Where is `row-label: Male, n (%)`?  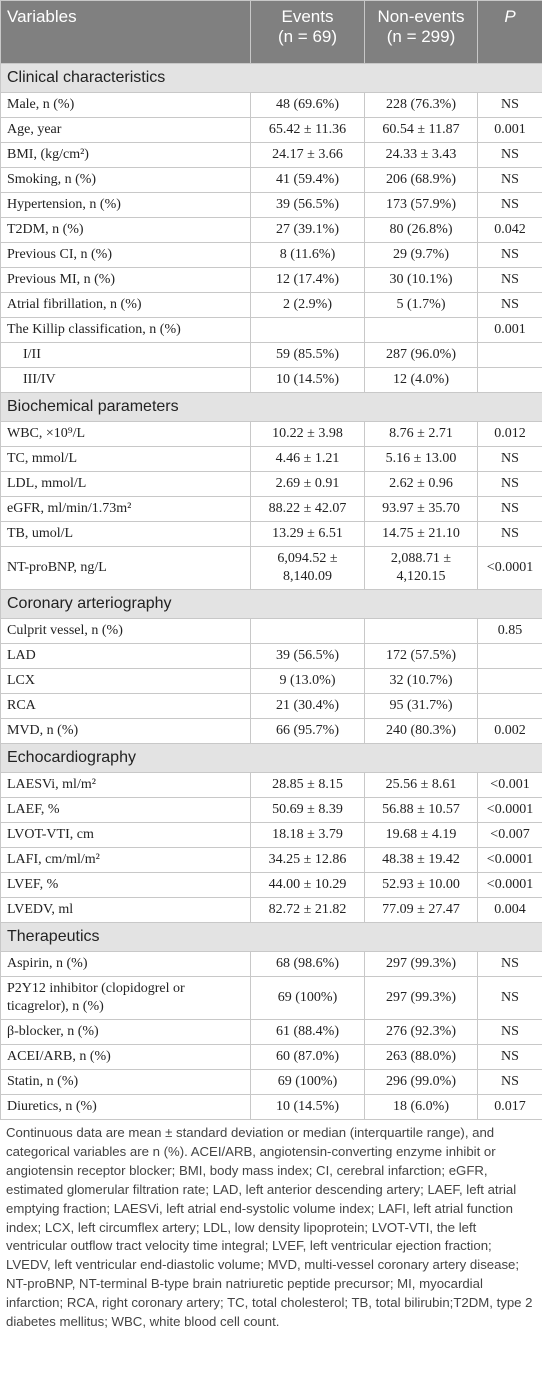 row-label: Male, n (%) is located at coordinates (125, 105).